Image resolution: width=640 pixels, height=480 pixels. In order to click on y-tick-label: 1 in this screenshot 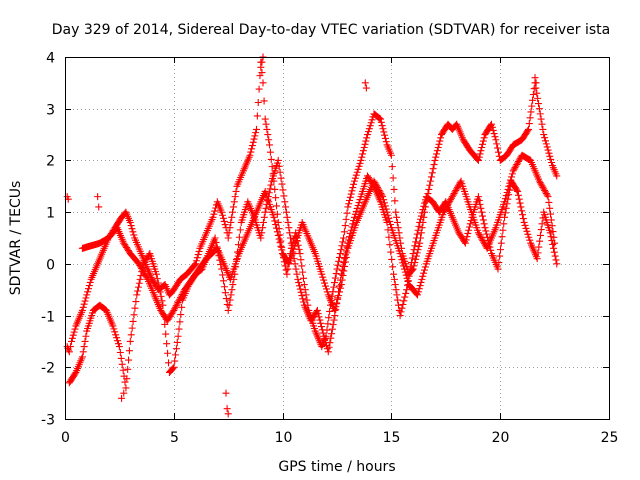, I will do `click(50, 214)`.